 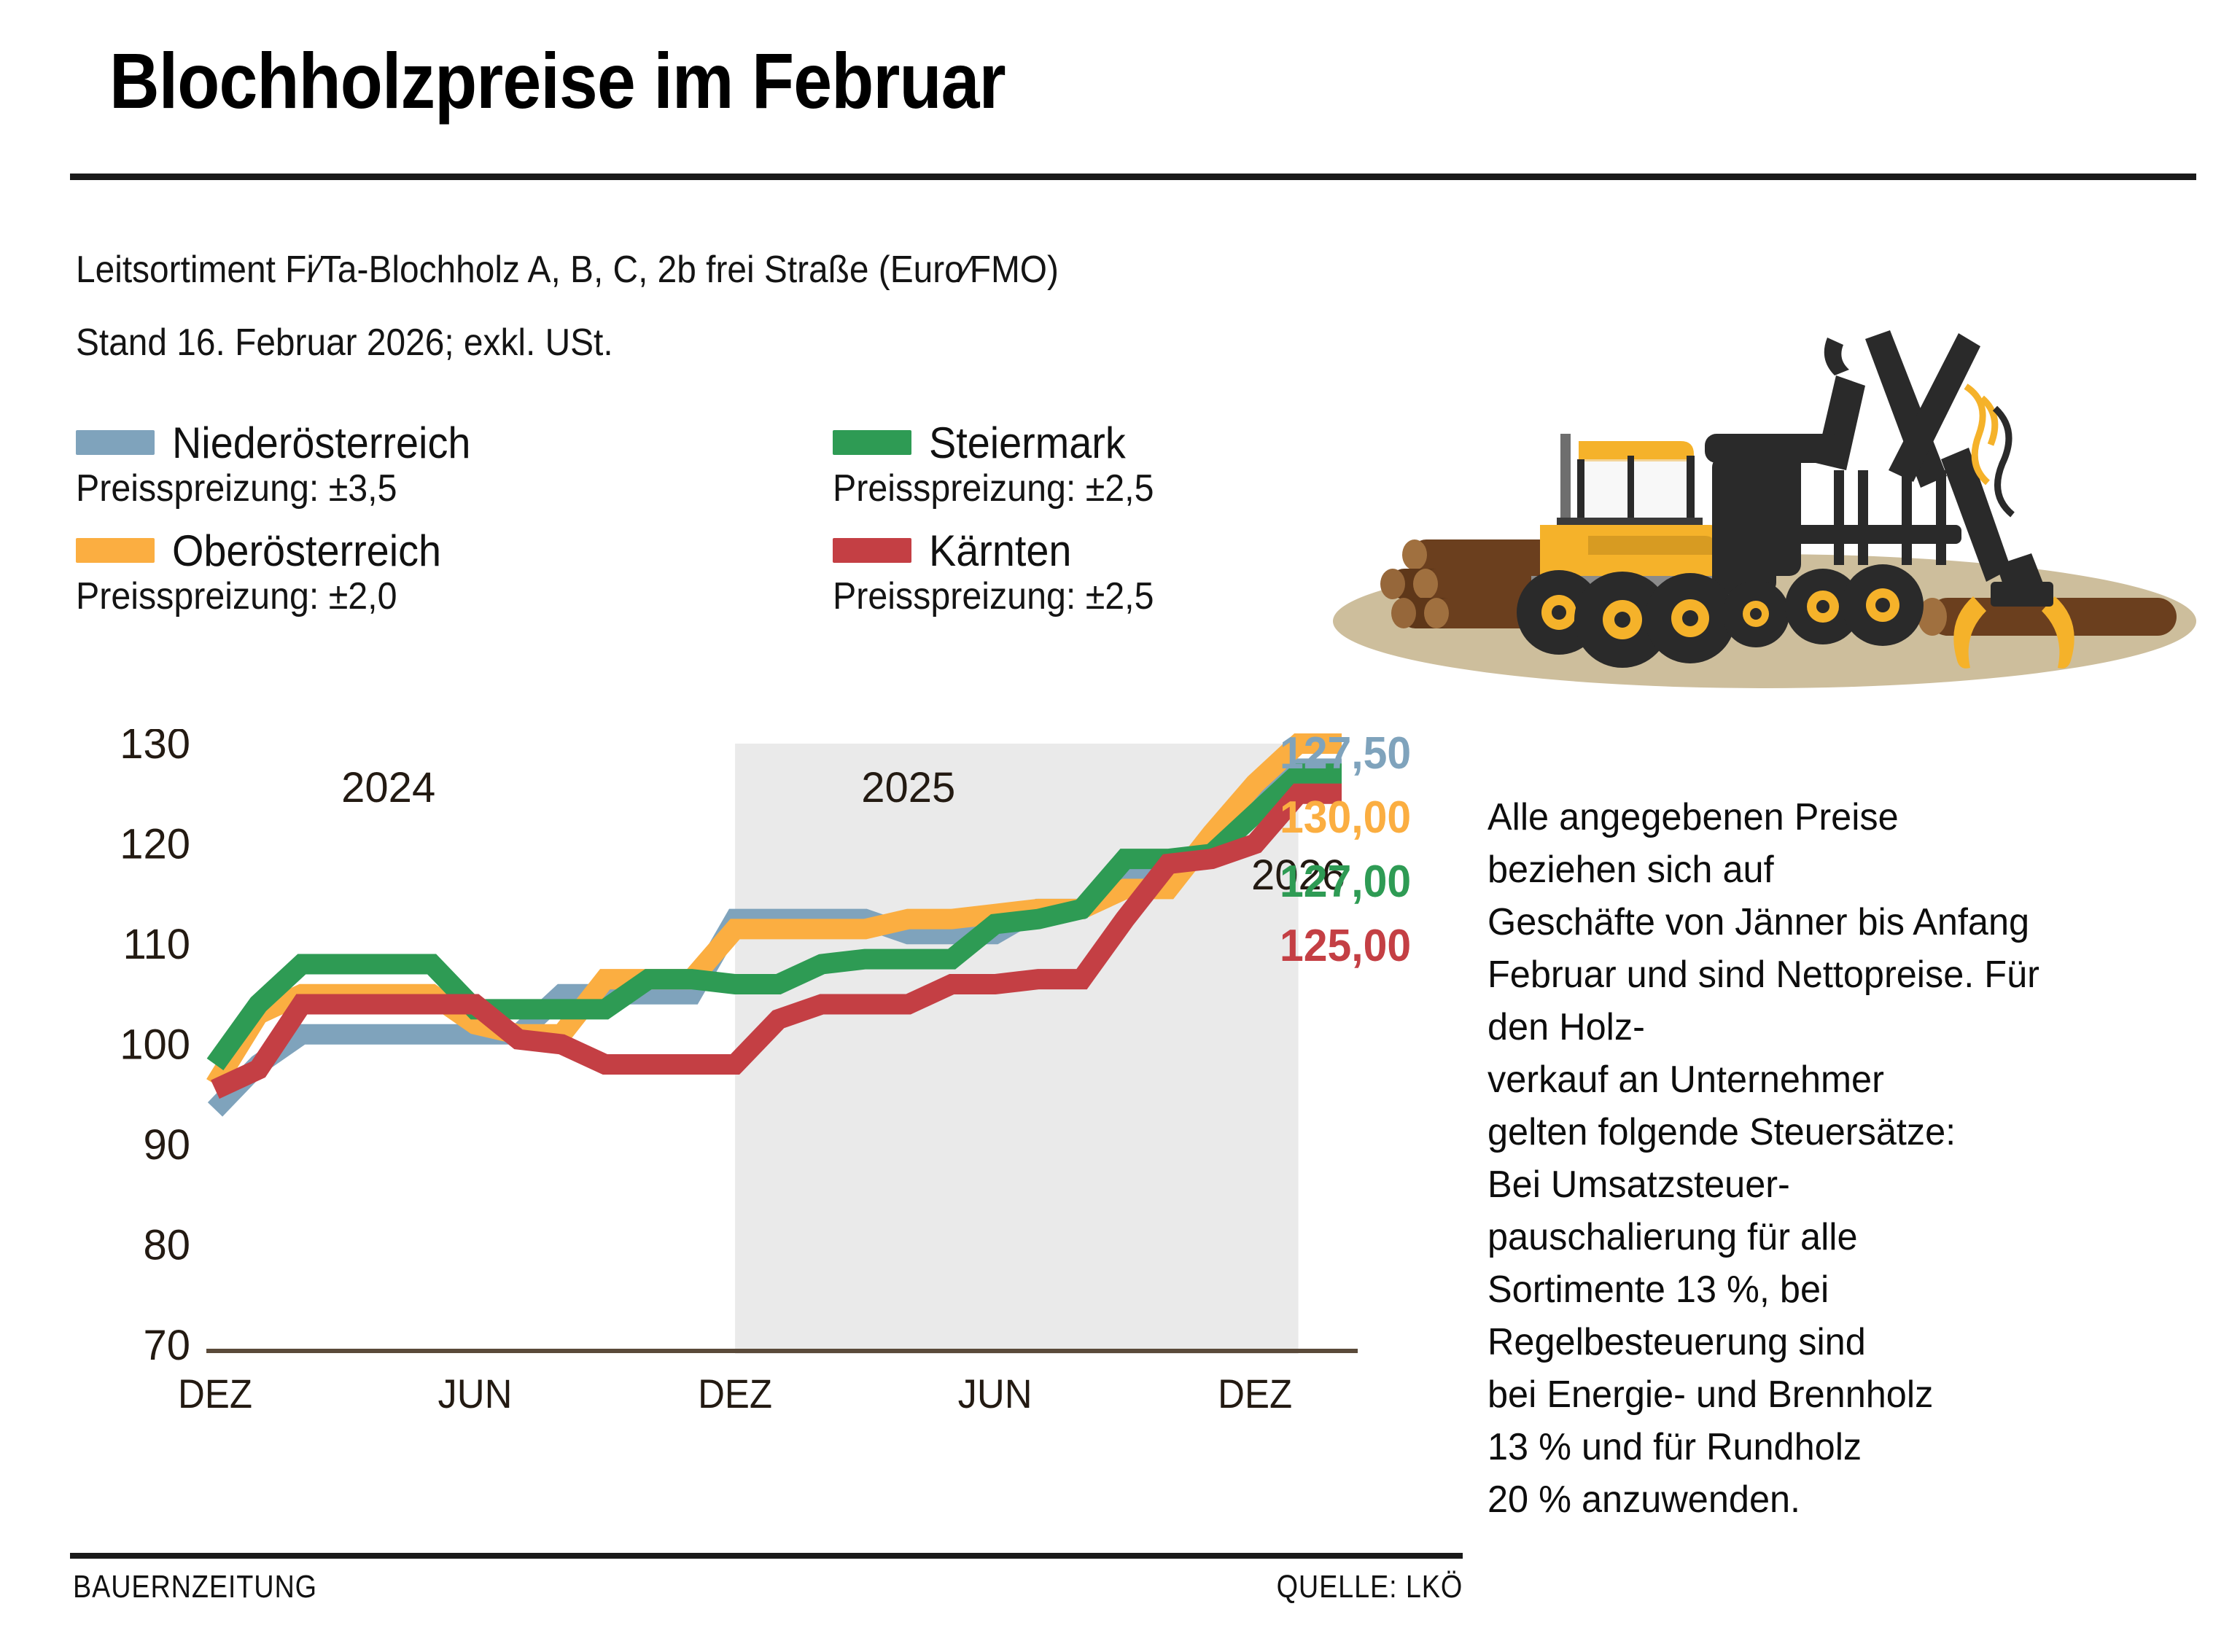 What do you see at coordinates (1631, 870) in the screenshot?
I see `note-line: beziehen sich auf` at bounding box center [1631, 870].